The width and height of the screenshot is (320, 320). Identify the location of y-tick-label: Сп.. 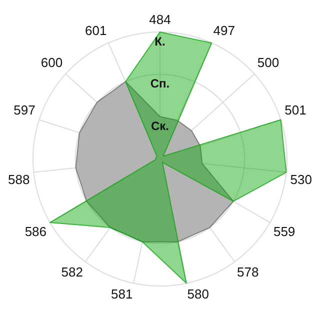
(160, 83).